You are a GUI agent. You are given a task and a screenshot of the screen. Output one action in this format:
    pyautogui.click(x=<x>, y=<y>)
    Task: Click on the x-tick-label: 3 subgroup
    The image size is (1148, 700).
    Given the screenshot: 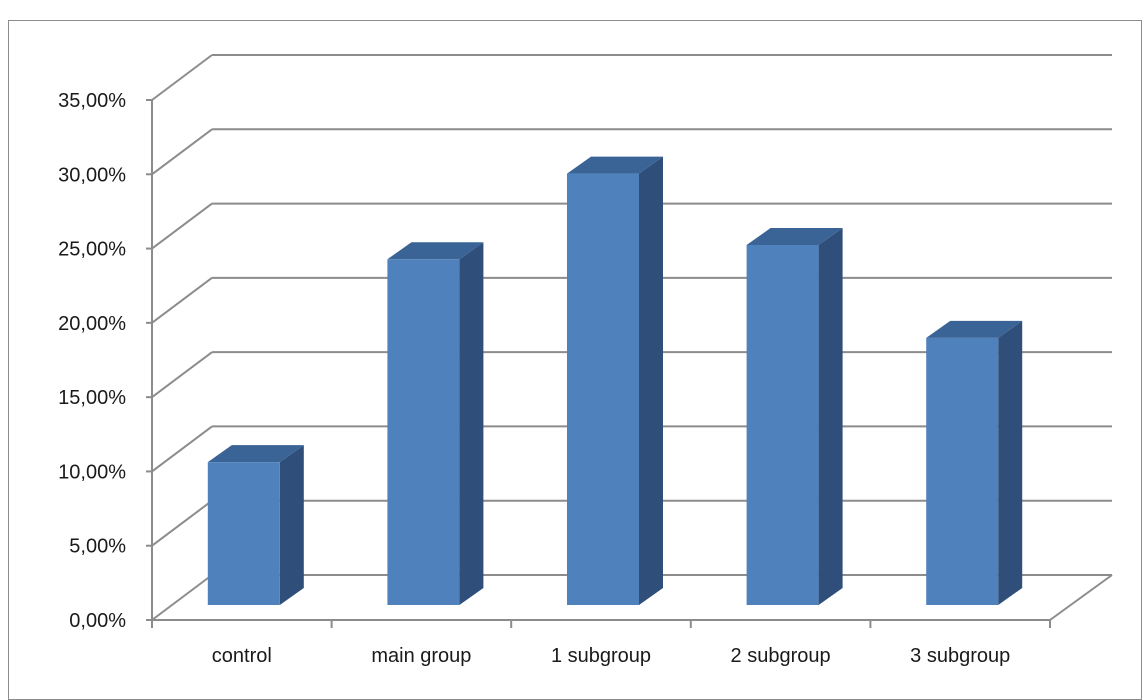 What is the action you would take?
    pyautogui.click(x=960, y=656)
    